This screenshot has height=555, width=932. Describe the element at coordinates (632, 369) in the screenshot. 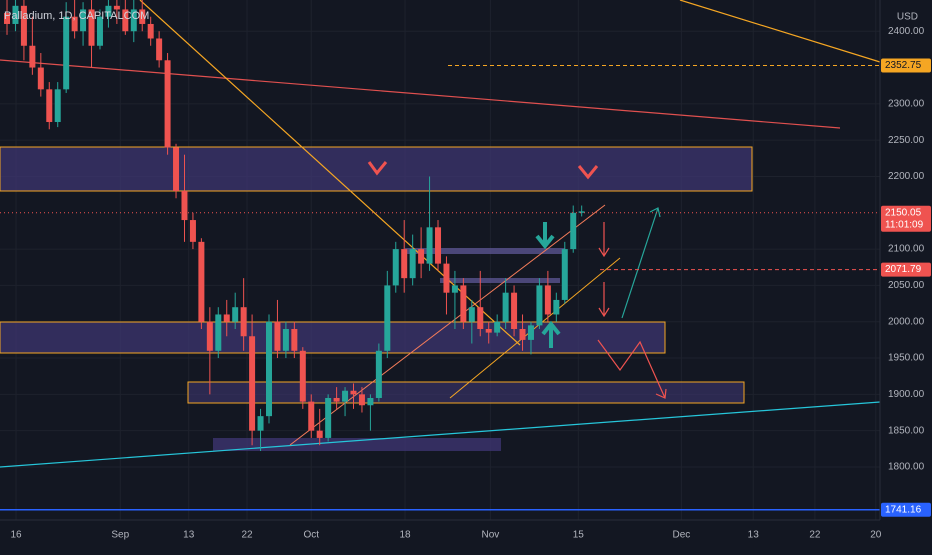

I see `arrow-path` at that location.